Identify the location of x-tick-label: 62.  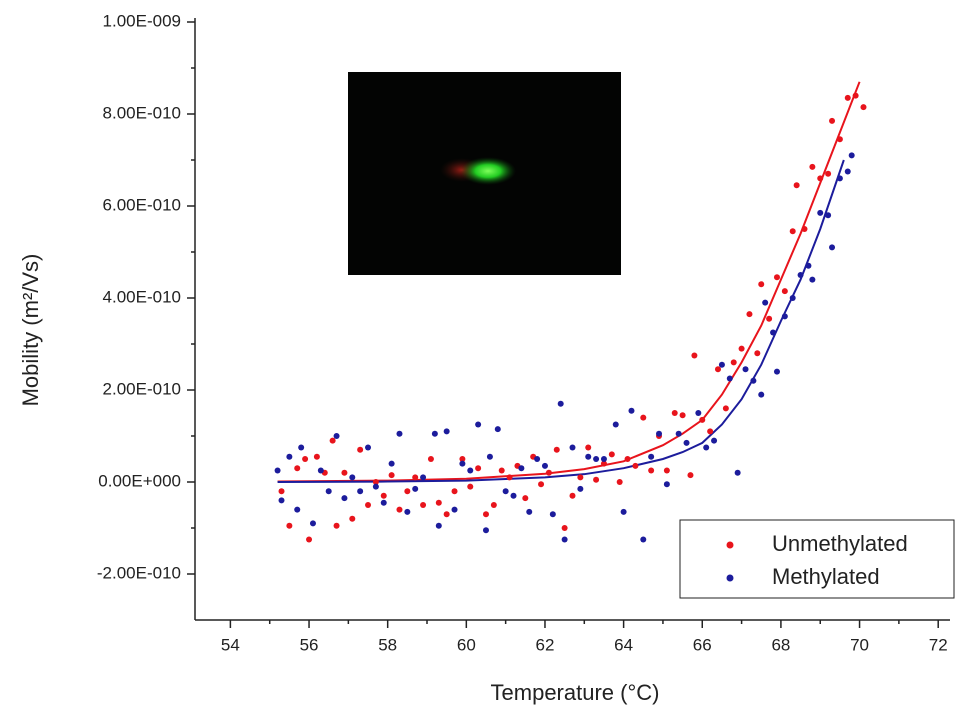
(545, 644).